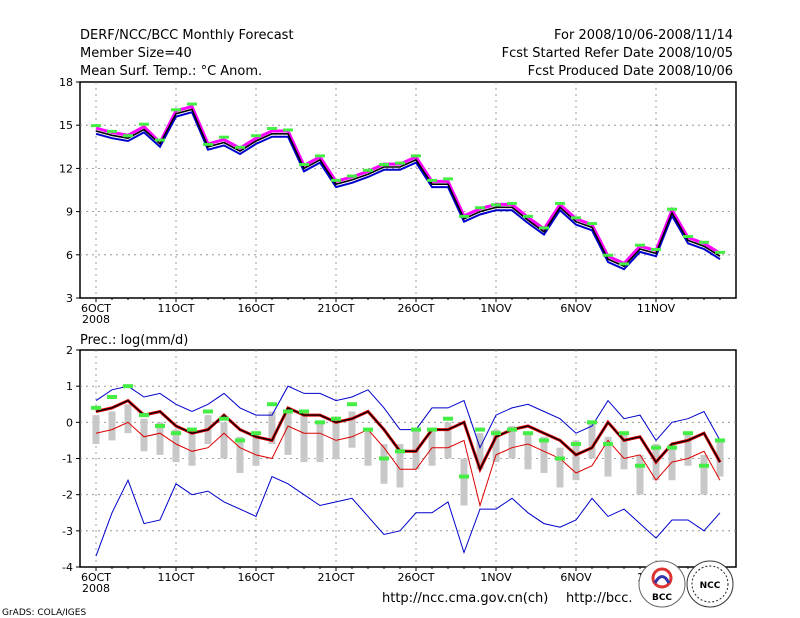  What do you see at coordinates (66, 125) in the screenshot?
I see `y-tick-label: 15` at bounding box center [66, 125].